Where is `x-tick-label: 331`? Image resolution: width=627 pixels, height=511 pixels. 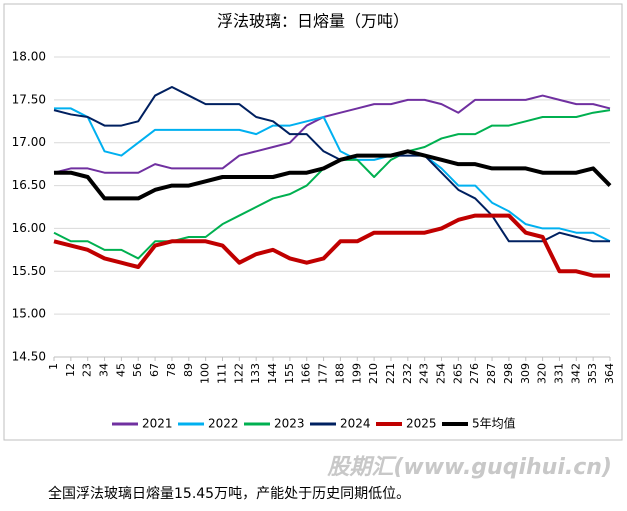 x-tick-label: 331 is located at coordinates (558, 373).